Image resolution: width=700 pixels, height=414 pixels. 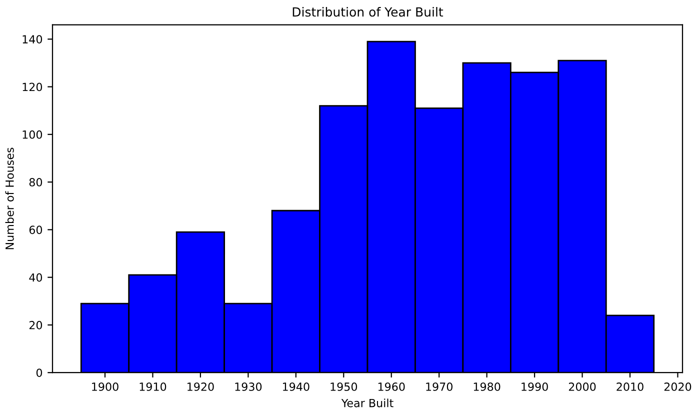 What do you see at coordinates (391, 386) in the screenshot?
I see `x-tick-label: 1960` at bounding box center [391, 386].